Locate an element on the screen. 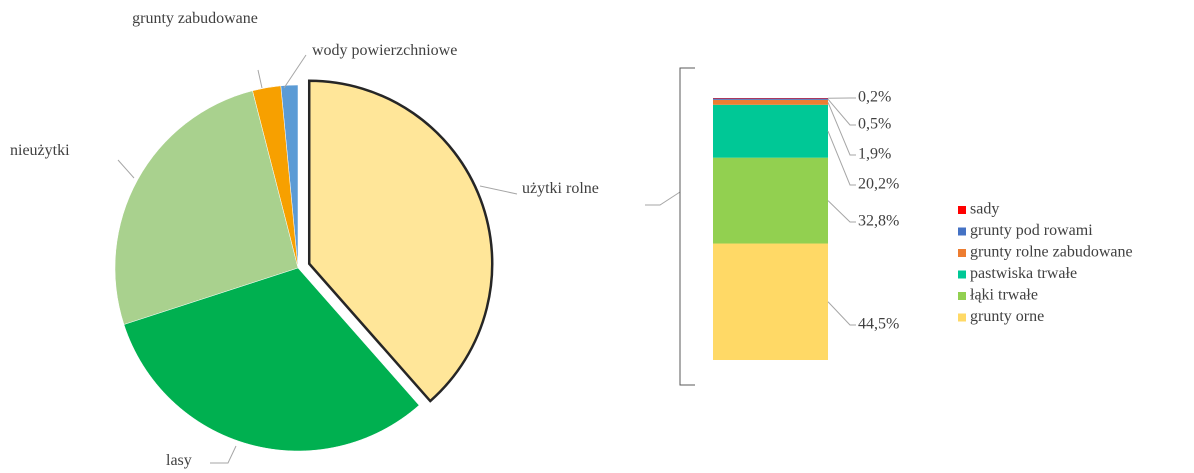 The height and width of the screenshot is (473, 1194). data-label: 20,2% is located at coordinates (878, 184).